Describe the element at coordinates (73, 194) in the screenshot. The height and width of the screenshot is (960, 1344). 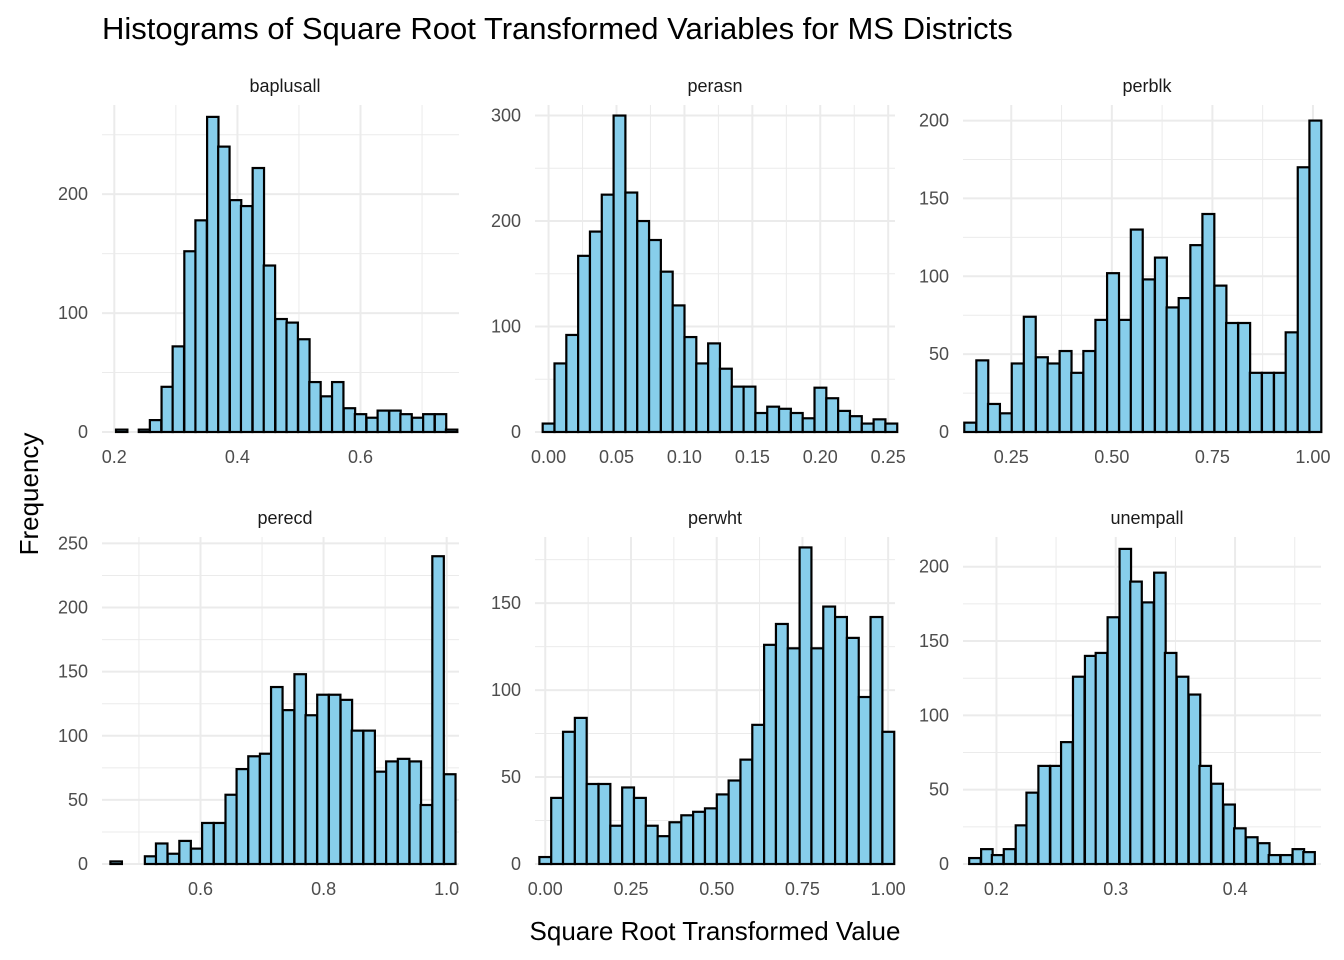
I see `y-tick-label: 200` at that location.